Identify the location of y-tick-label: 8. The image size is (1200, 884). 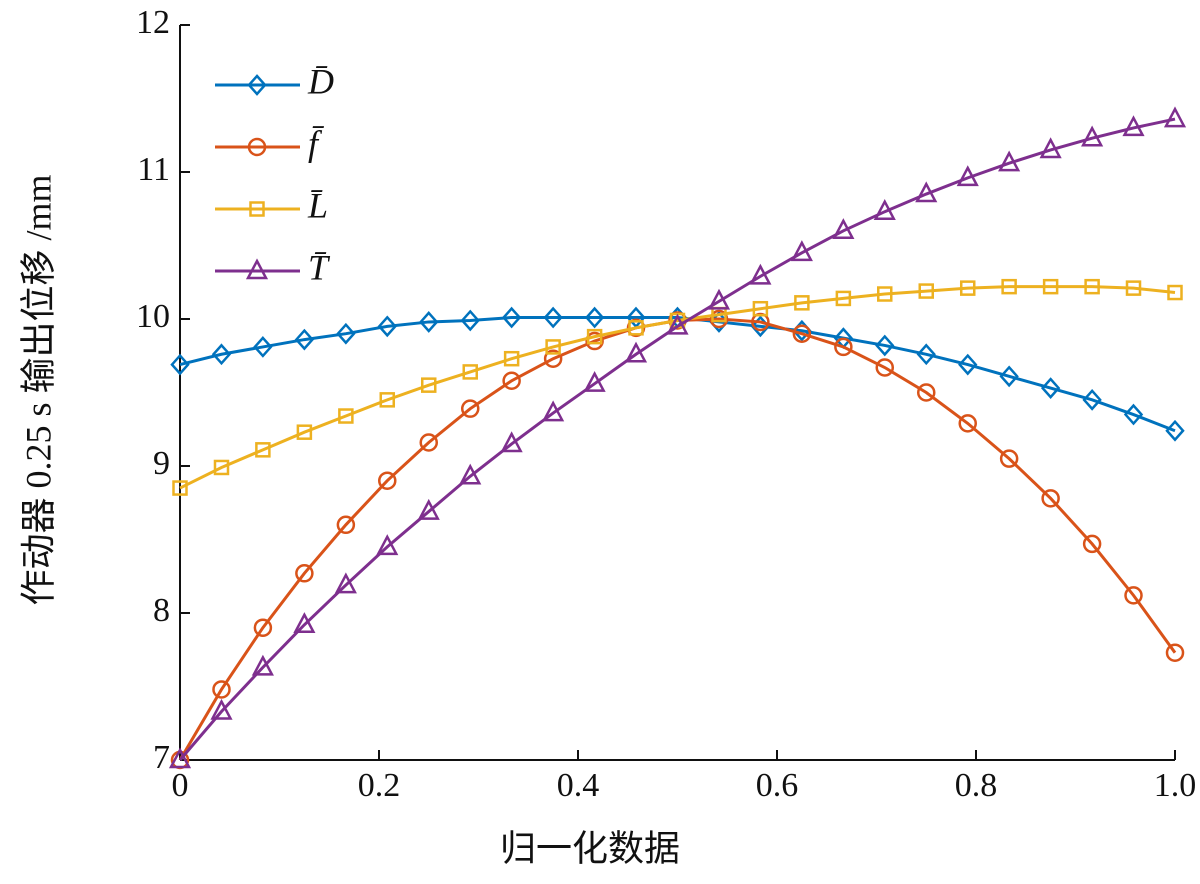
(161, 610).